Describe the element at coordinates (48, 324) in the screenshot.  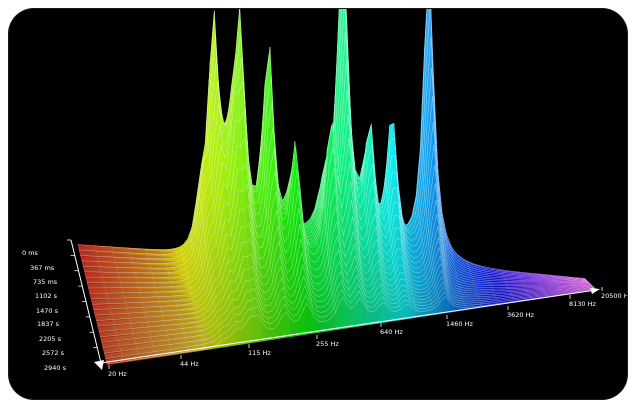
I see `y-tick-label: 1837 s` at that location.